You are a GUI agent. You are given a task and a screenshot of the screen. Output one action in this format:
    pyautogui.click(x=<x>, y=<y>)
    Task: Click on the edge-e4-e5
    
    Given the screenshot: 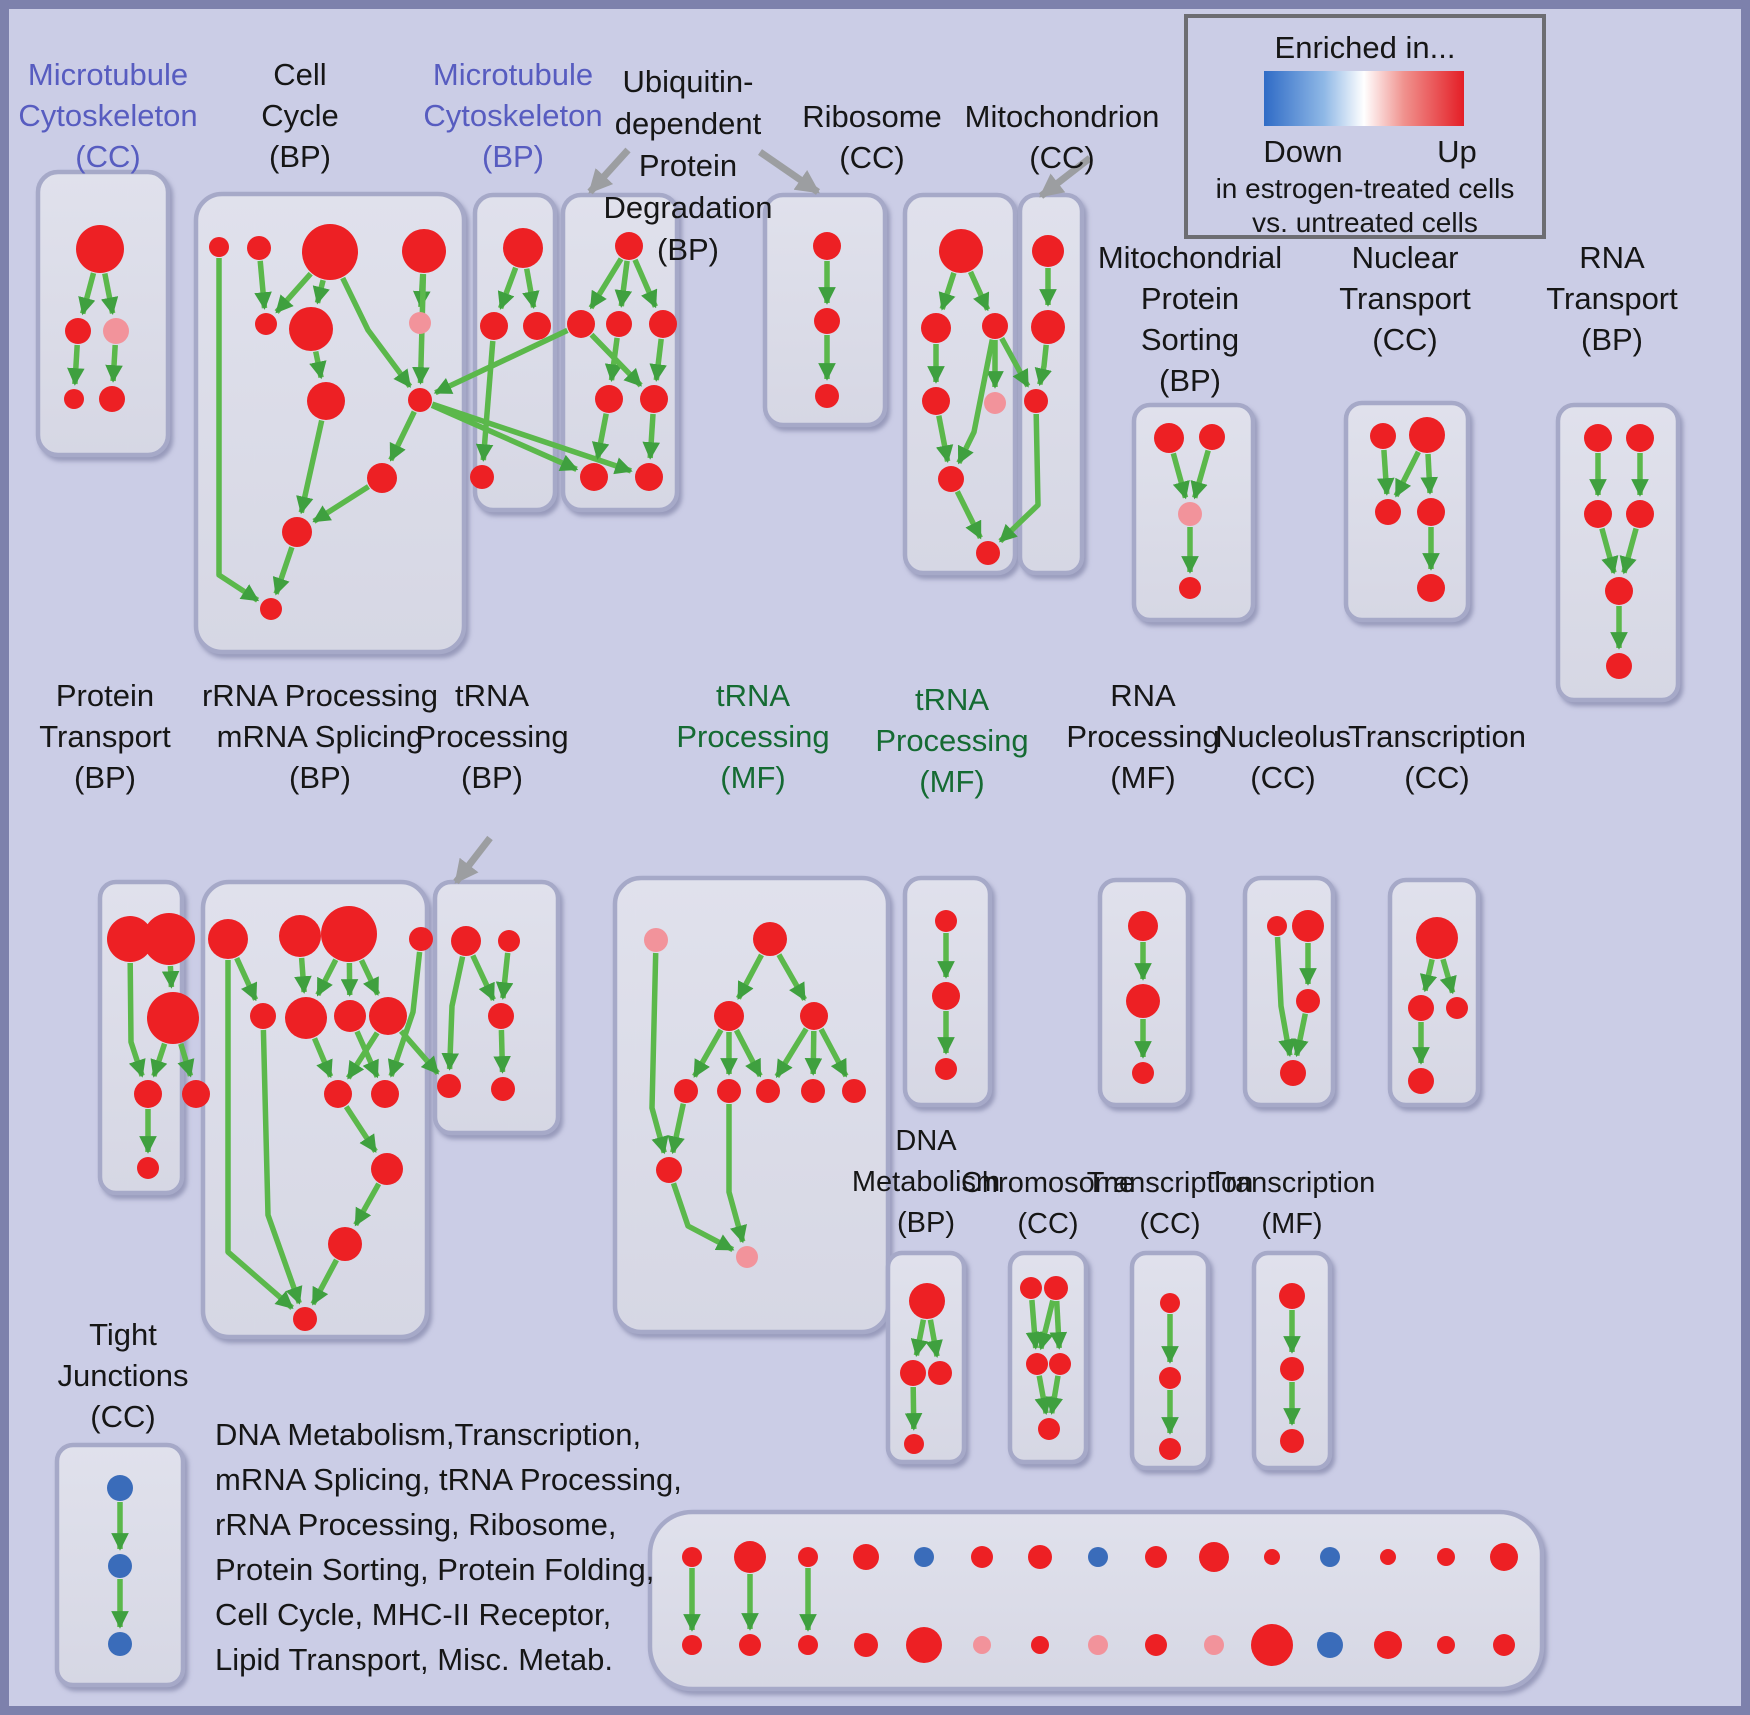 What is the action you would take?
    pyautogui.click(x=1054, y=1395)
    